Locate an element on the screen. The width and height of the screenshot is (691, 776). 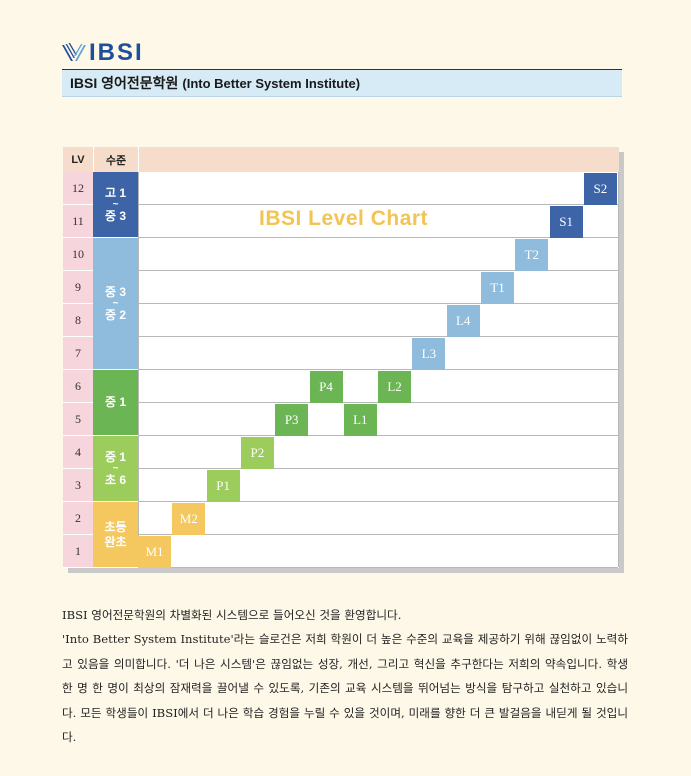
level-box-l1: L1 is located at coordinates (360, 420).